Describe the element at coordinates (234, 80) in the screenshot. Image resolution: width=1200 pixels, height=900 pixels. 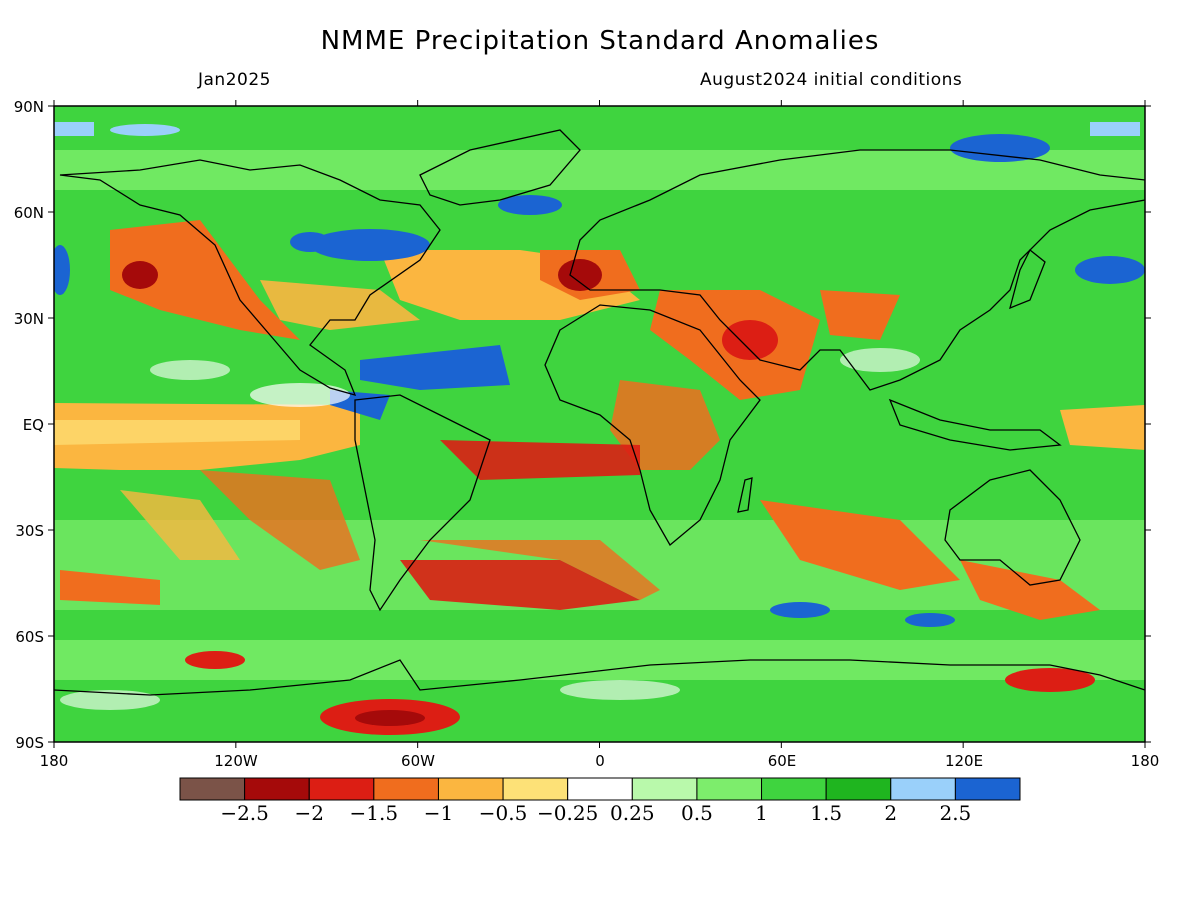
I see `forecast-month: Jan2025` at that location.